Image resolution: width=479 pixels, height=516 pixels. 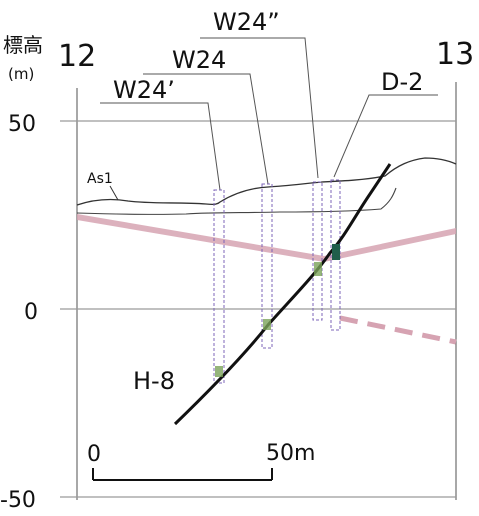 I want to click on callout-w24, so click(x=206, y=129).